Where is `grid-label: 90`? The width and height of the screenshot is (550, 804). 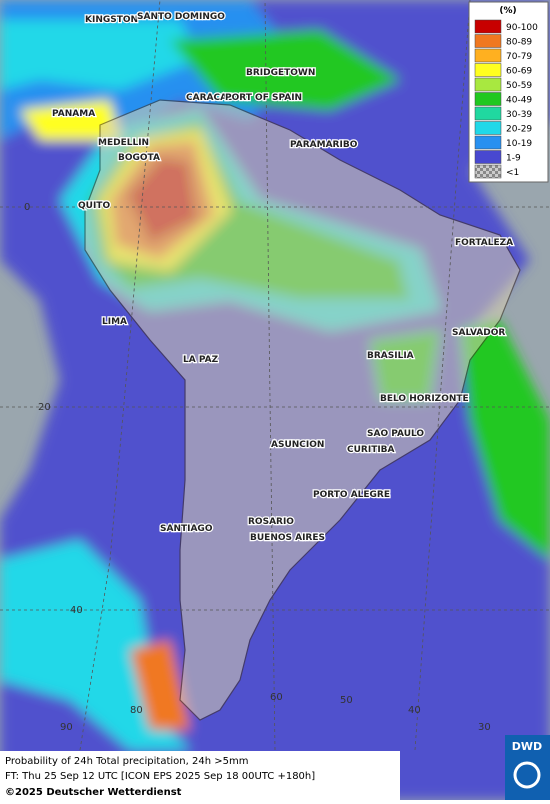
grid-label: 90 is located at coordinates (66, 727).